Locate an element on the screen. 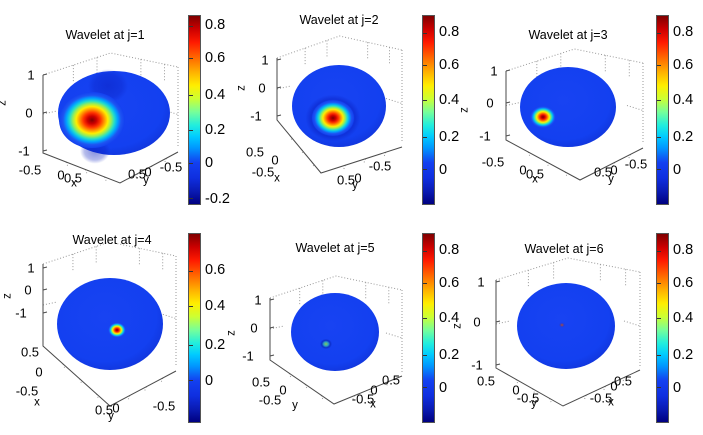 This screenshot has height=435, width=703. subplot-title: Wavelet at j=1 is located at coordinates (105, 35).